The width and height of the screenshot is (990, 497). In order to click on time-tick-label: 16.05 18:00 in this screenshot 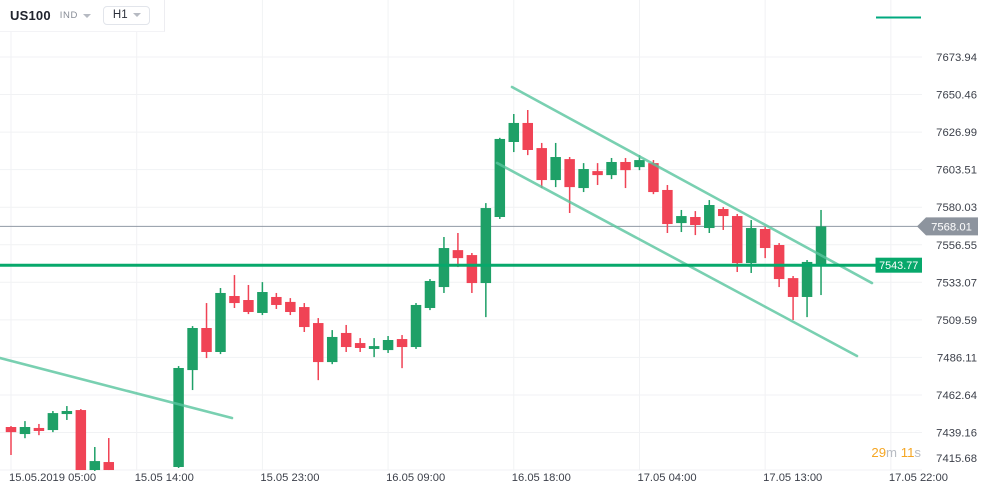, I will do `click(541, 478)`.